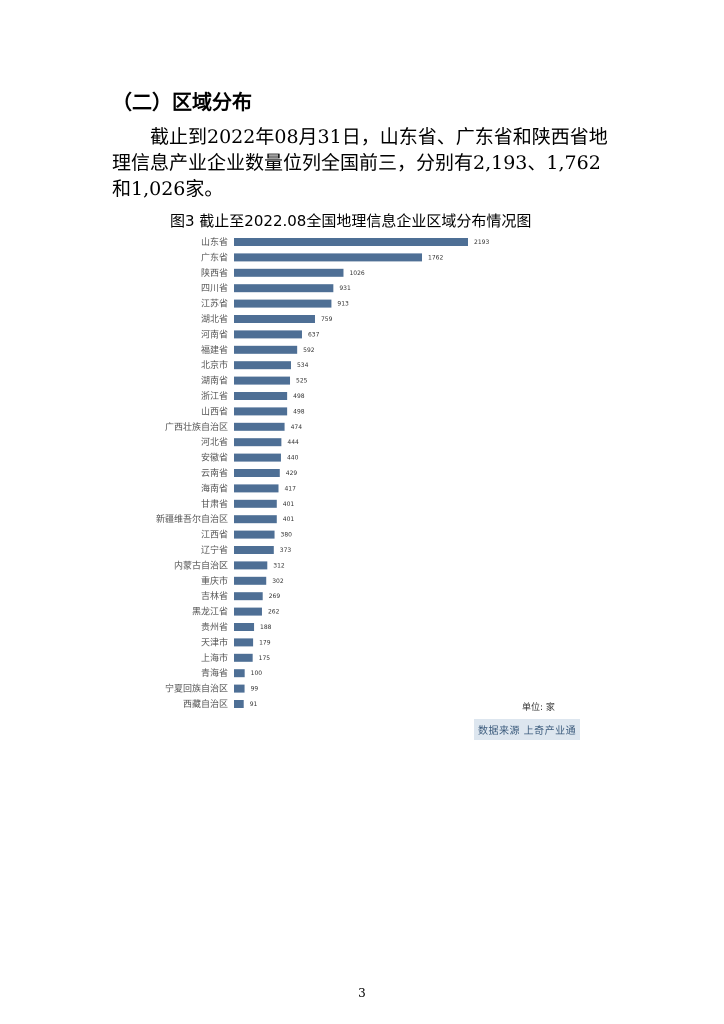  What do you see at coordinates (265, 642) in the screenshot?
I see `value-label: 179` at bounding box center [265, 642].